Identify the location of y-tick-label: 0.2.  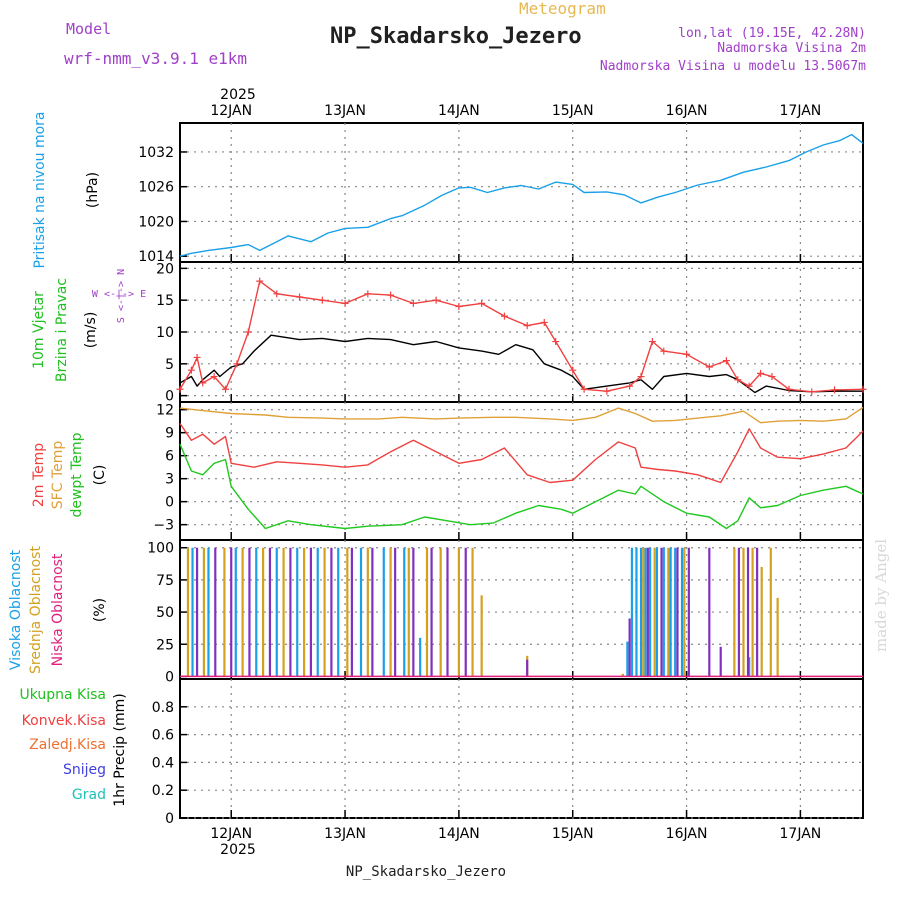
(163, 791).